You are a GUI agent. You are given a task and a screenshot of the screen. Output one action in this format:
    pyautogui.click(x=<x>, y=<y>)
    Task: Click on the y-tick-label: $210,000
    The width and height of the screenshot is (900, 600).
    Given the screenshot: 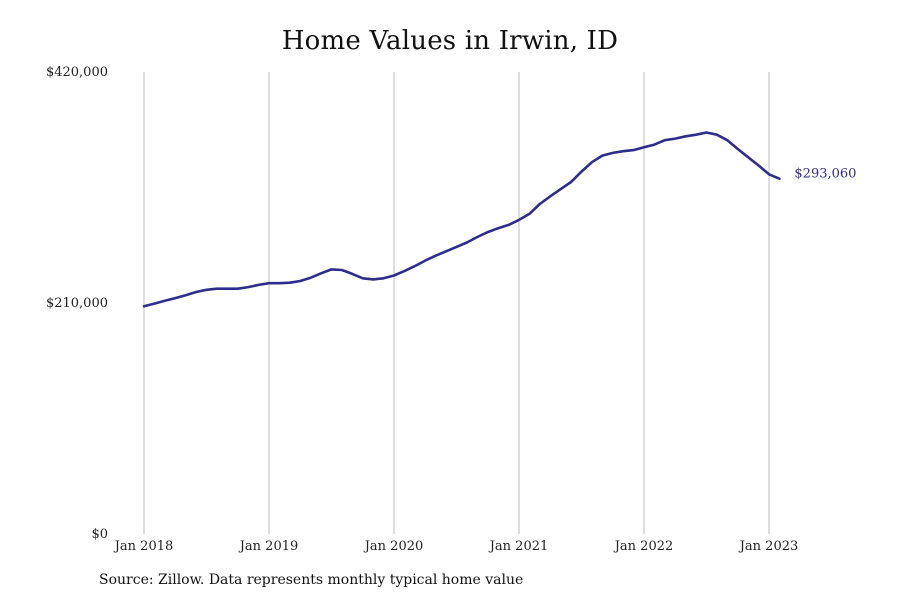 What is the action you would take?
    pyautogui.click(x=77, y=303)
    